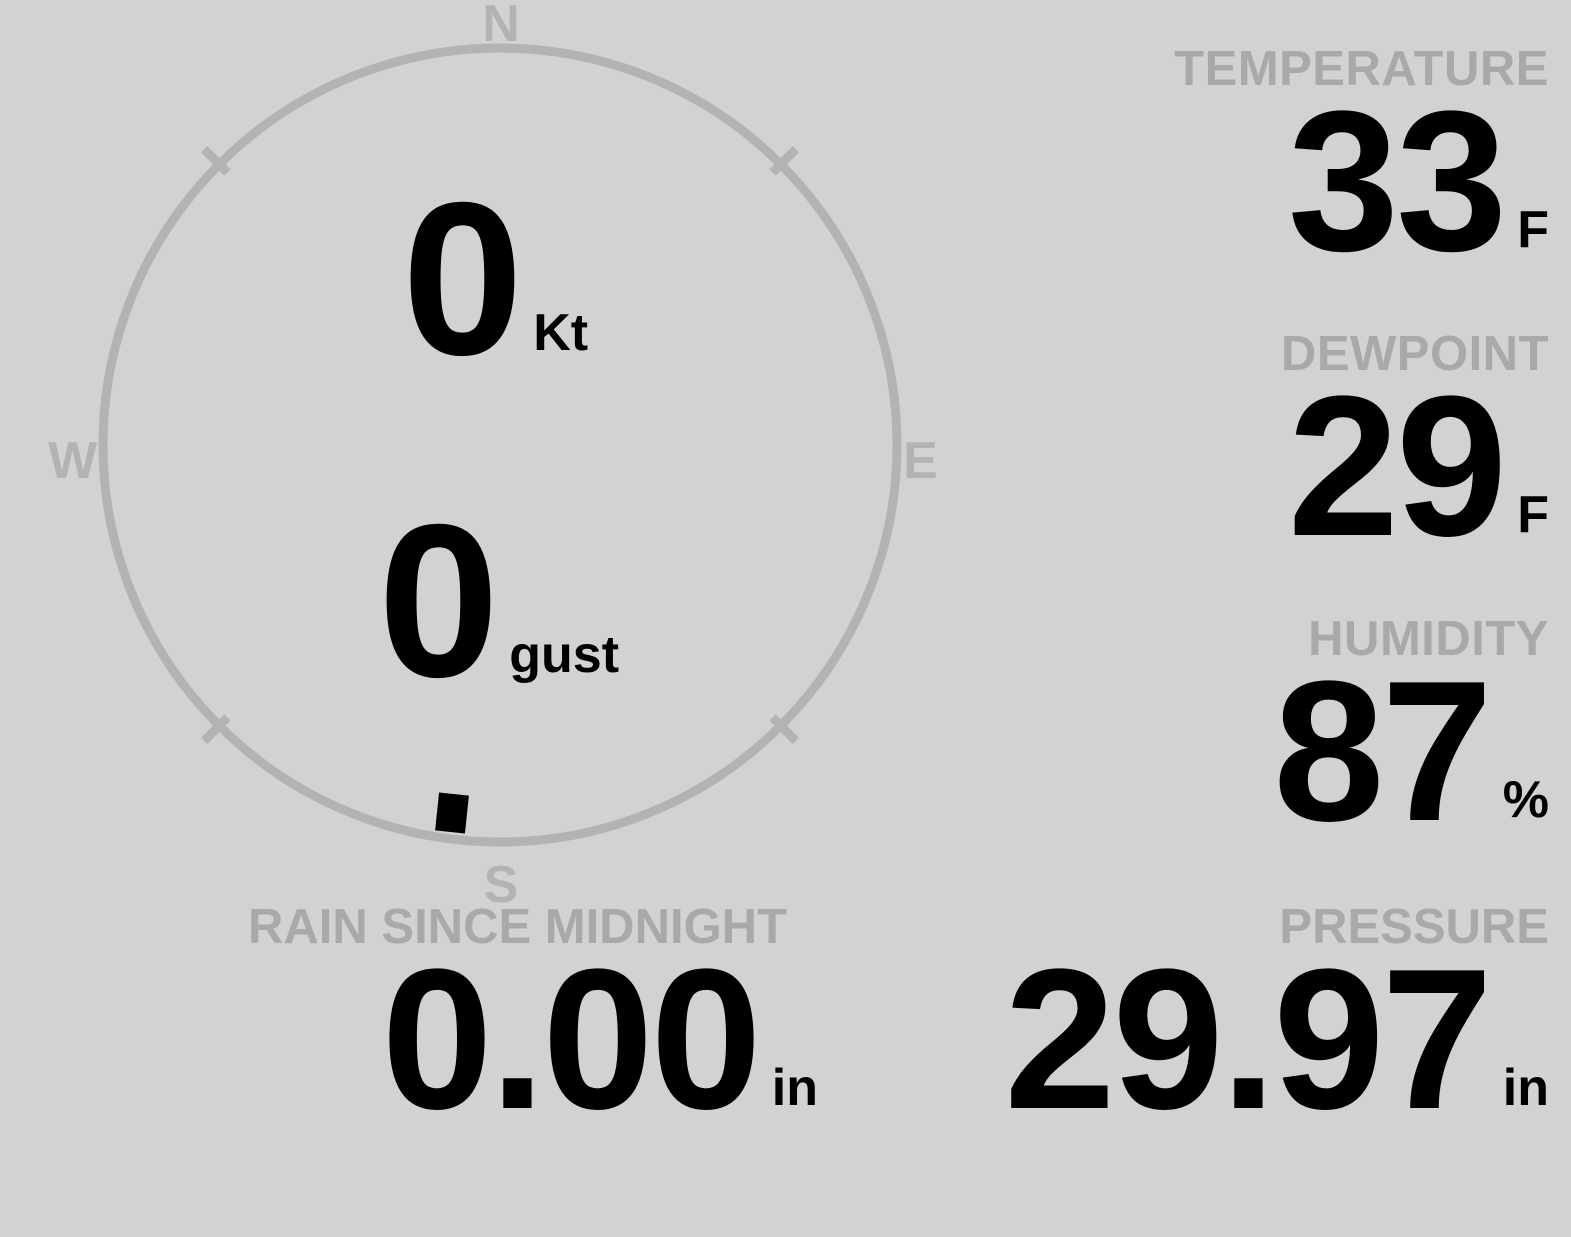 This screenshot has height=1237, width=1571. What do you see at coordinates (1533, 515) in the screenshot?
I see `dewpoint-unit: F` at bounding box center [1533, 515].